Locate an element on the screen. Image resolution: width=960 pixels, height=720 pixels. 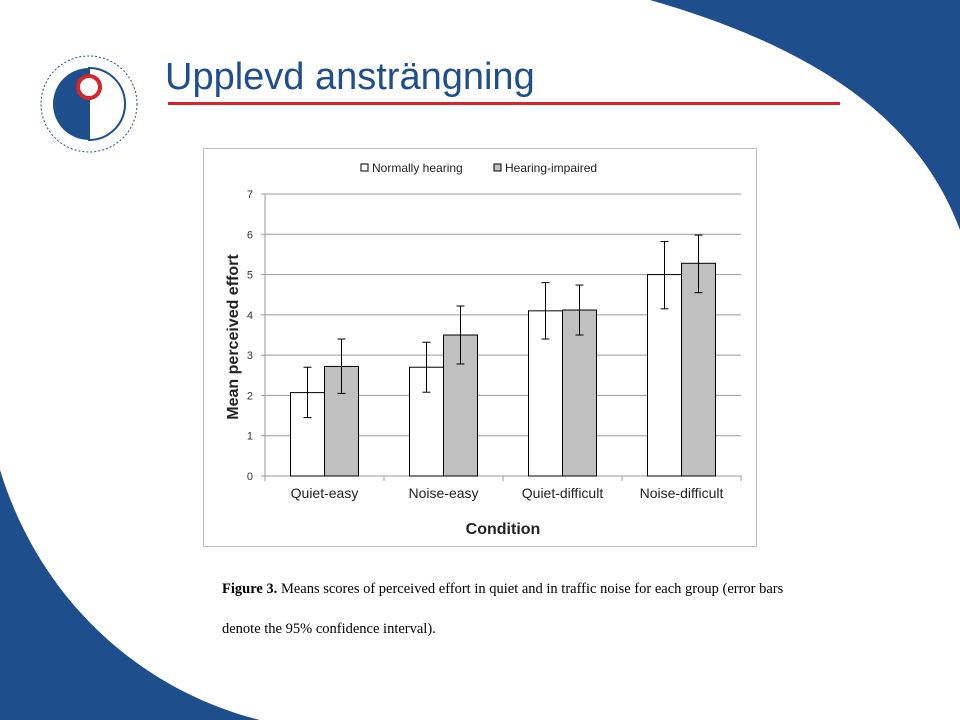
y-tick-label: 1 is located at coordinates (250, 437).